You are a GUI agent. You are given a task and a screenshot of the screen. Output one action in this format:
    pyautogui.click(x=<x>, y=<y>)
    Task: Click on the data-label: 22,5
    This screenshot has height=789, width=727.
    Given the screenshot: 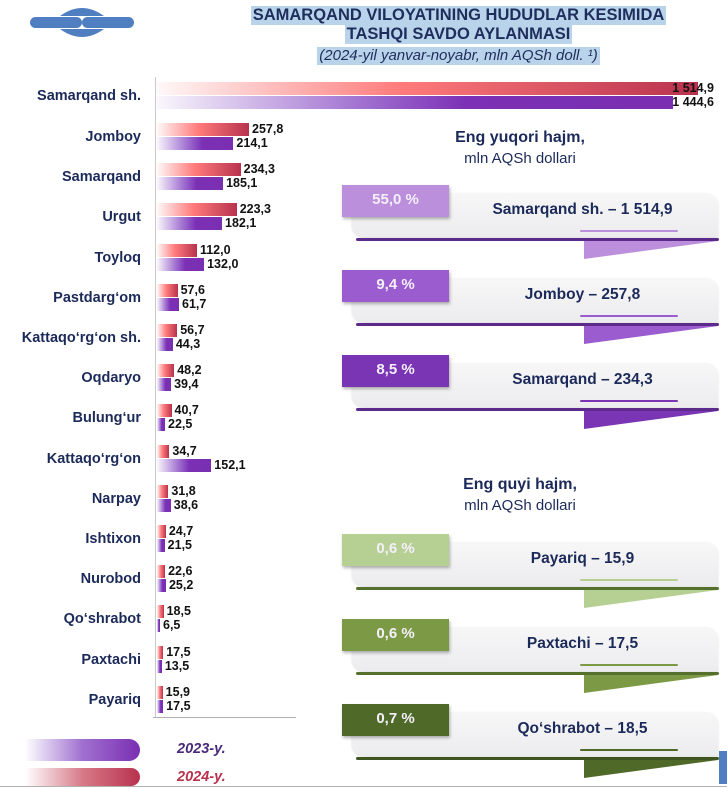 What is the action you would take?
    pyautogui.click(x=180, y=424)
    